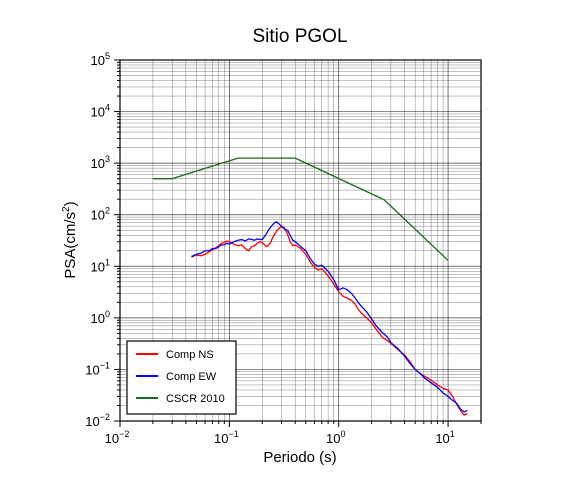  What do you see at coordinates (105, 417) in the screenshot?
I see `y-tick-label-exp: −2` at bounding box center [105, 417].